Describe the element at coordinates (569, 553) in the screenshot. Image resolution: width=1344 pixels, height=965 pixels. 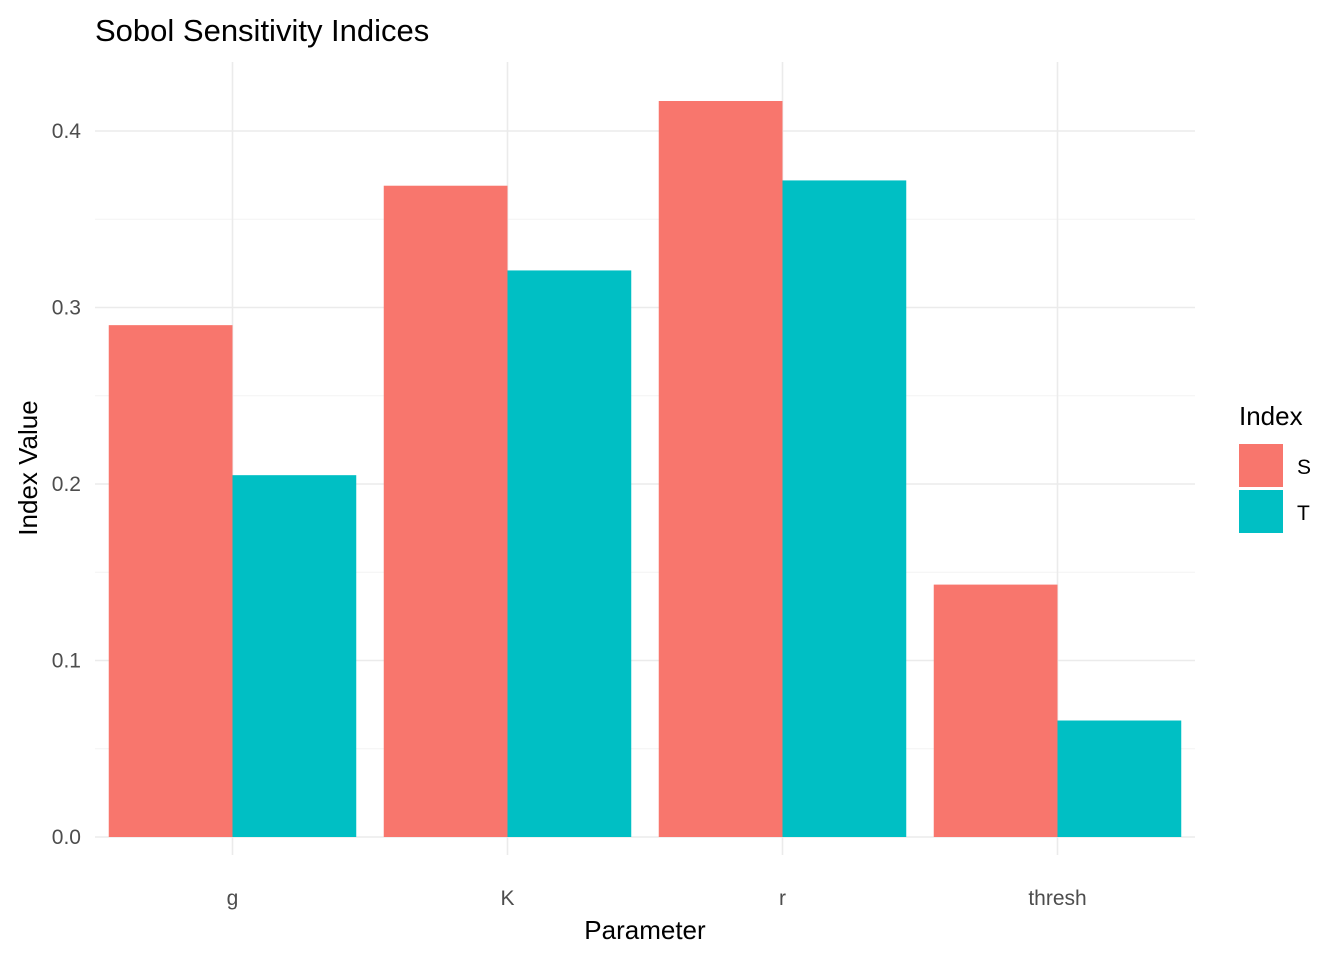
I see `bar-T-K` at that location.